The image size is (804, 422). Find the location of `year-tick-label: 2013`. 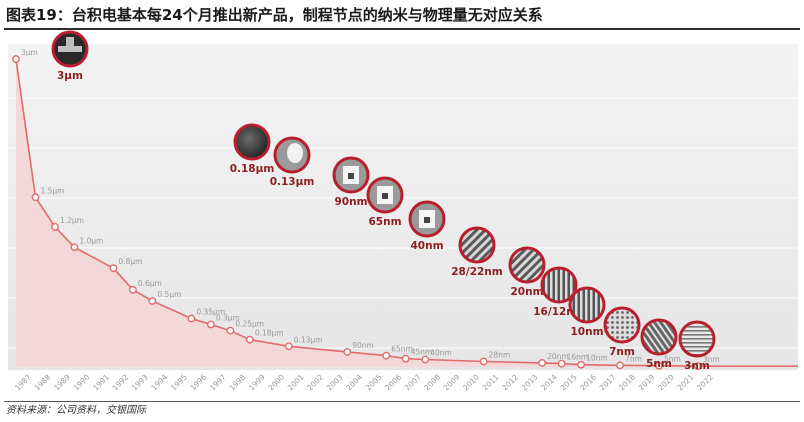

year-tick-label: 2013 is located at coordinates (530, 382).